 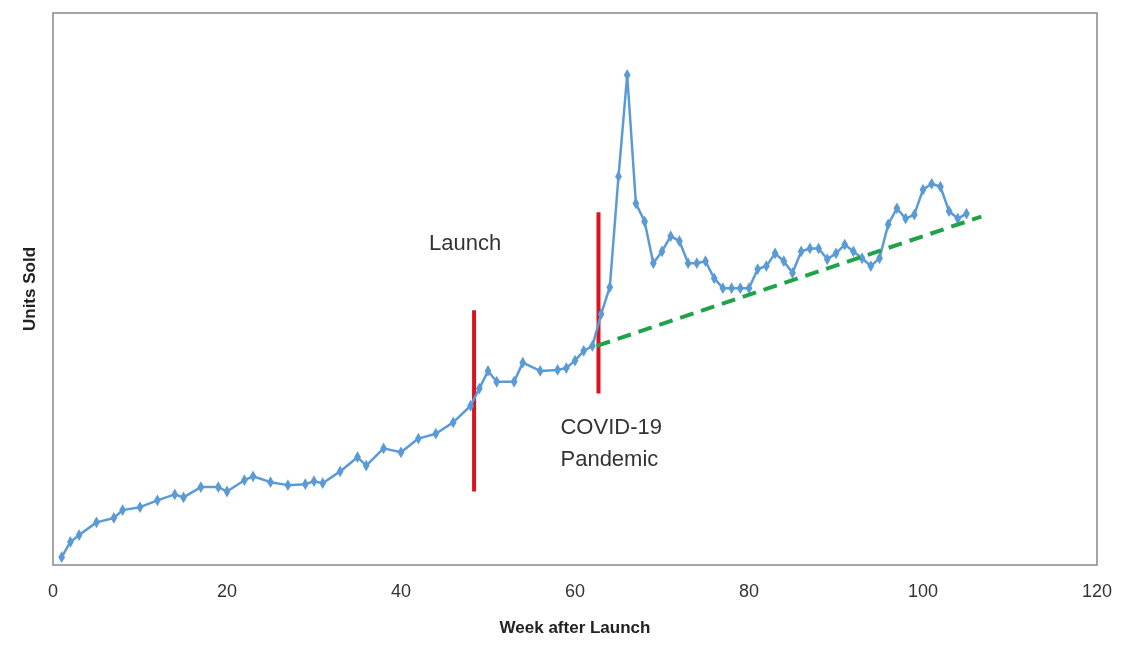 What do you see at coordinates (53, 591) in the screenshot?
I see `x-tick-label: 0` at bounding box center [53, 591].